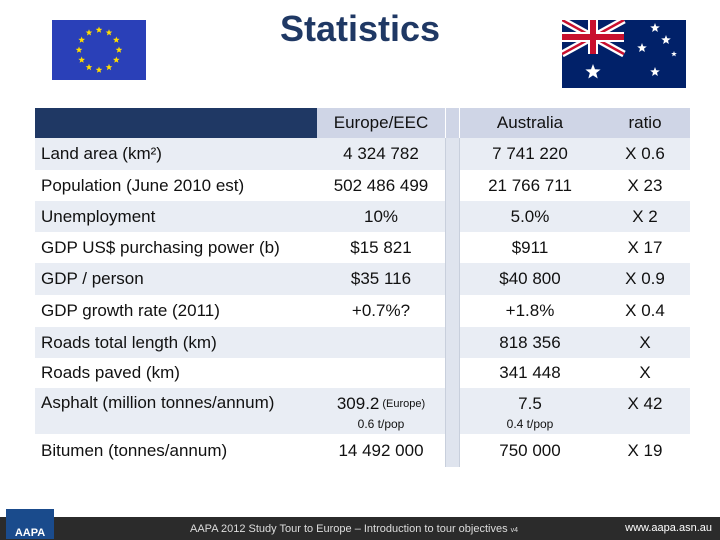  What do you see at coordinates (530, 153) in the screenshot?
I see `table-value: 7 741 220` at bounding box center [530, 153].